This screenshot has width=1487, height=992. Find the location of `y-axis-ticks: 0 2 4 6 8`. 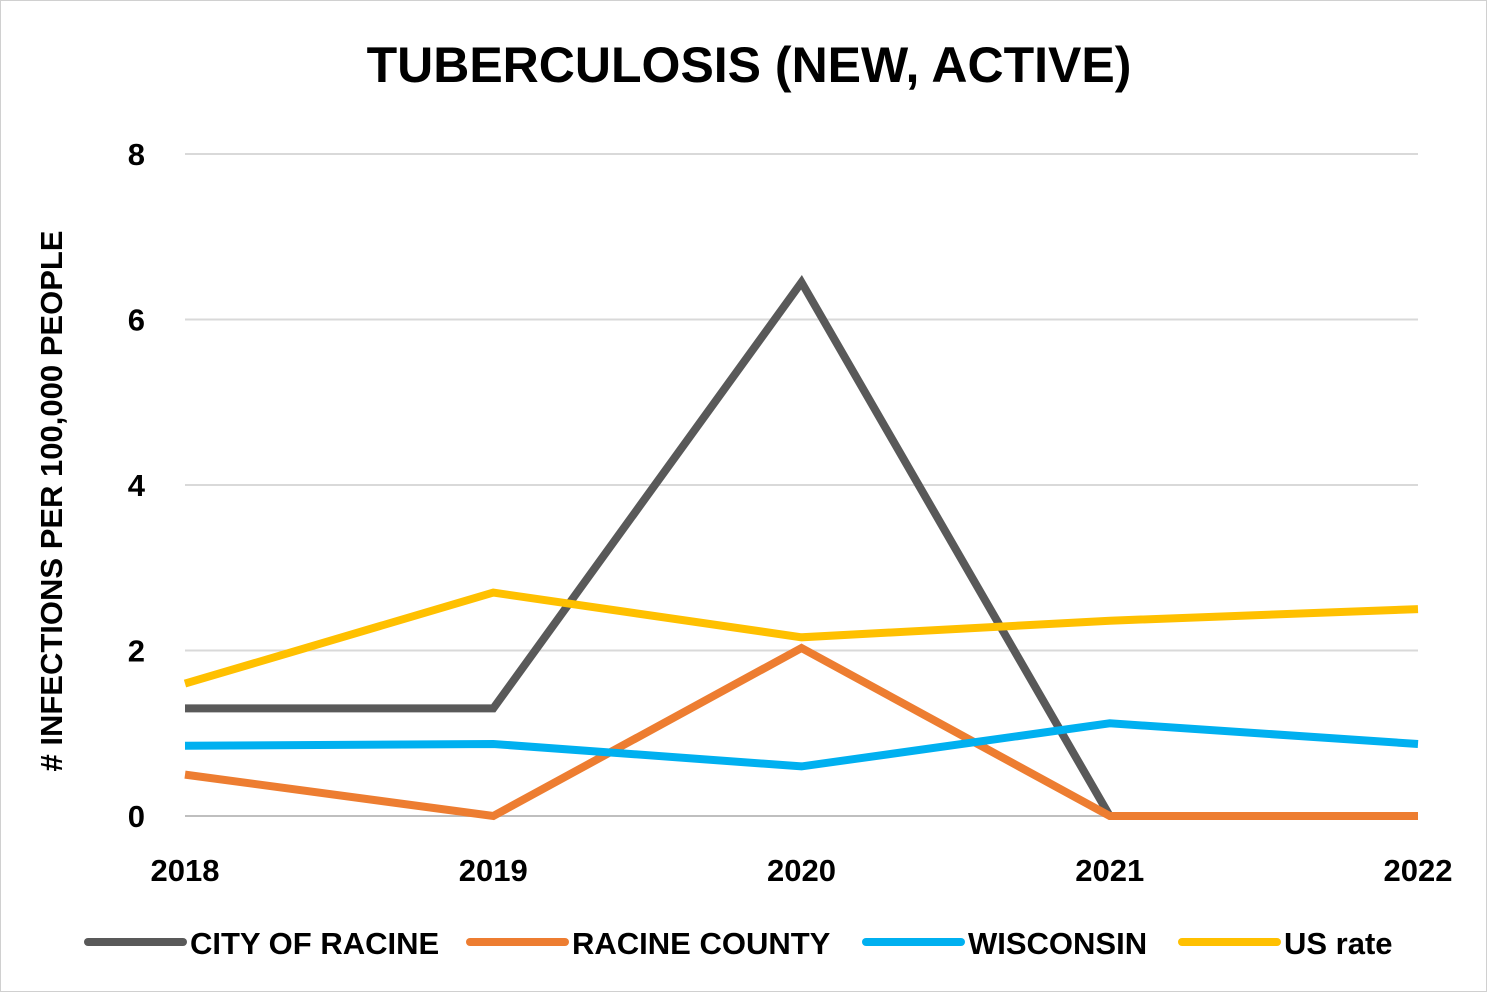

y-axis-ticks: 0 2 4 6 8 is located at coordinates (137, 485).